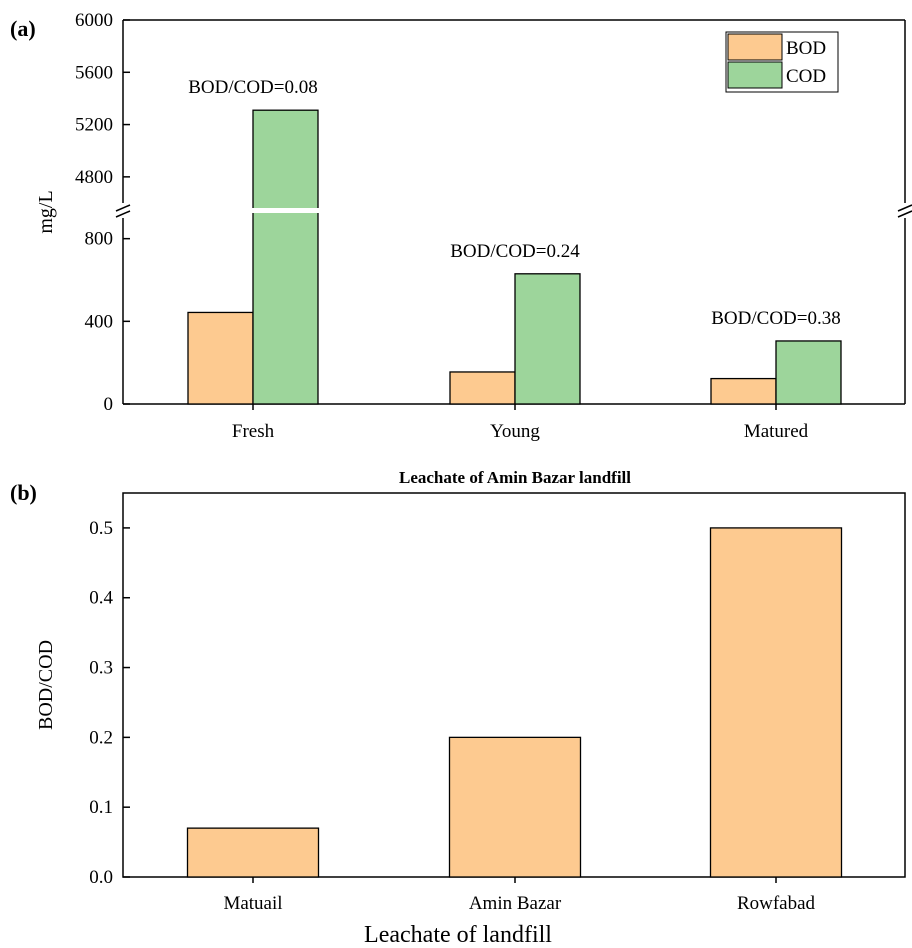 The width and height of the screenshot is (912, 948). I want to click on bar-ratio-amin-bazar, so click(515, 807).